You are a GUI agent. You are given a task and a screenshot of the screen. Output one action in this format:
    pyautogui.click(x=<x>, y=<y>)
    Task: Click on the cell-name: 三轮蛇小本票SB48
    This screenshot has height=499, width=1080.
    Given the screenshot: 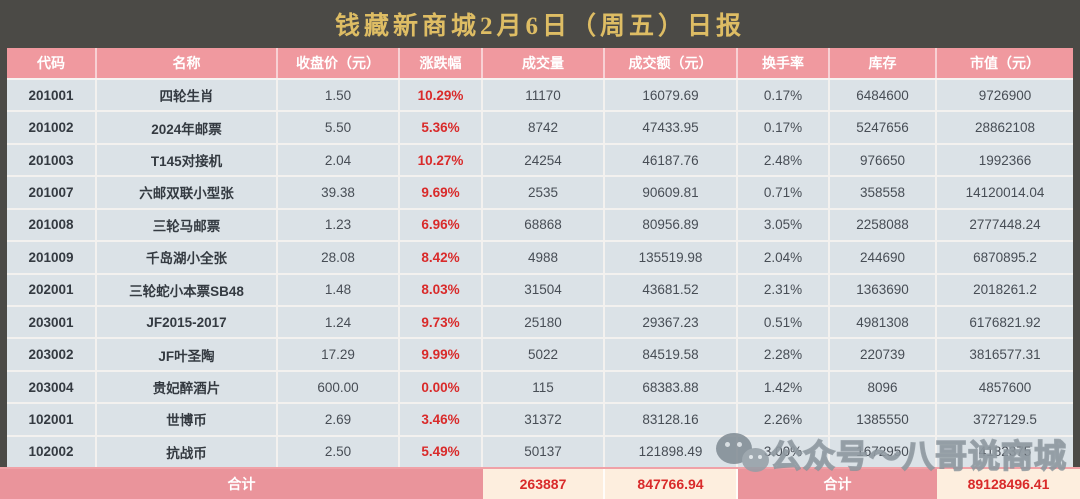 What is the action you would take?
    pyautogui.click(x=187, y=289)
    